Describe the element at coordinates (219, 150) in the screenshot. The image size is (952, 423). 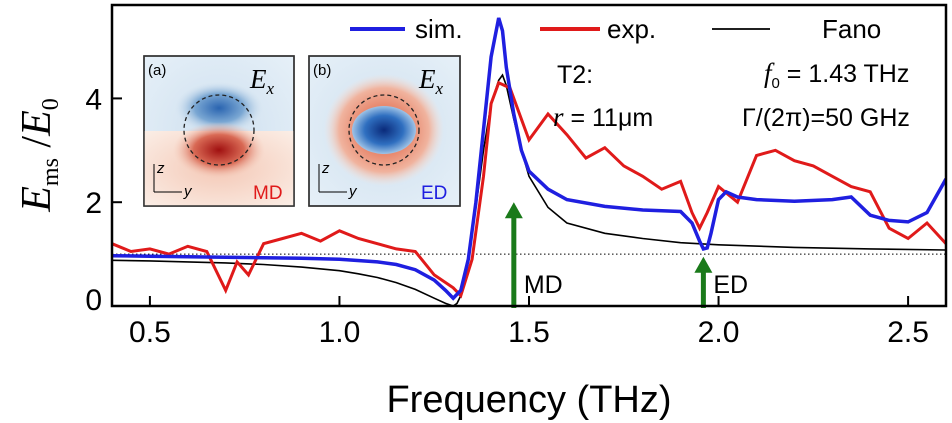
I see `inset-a-red-lobe` at that location.